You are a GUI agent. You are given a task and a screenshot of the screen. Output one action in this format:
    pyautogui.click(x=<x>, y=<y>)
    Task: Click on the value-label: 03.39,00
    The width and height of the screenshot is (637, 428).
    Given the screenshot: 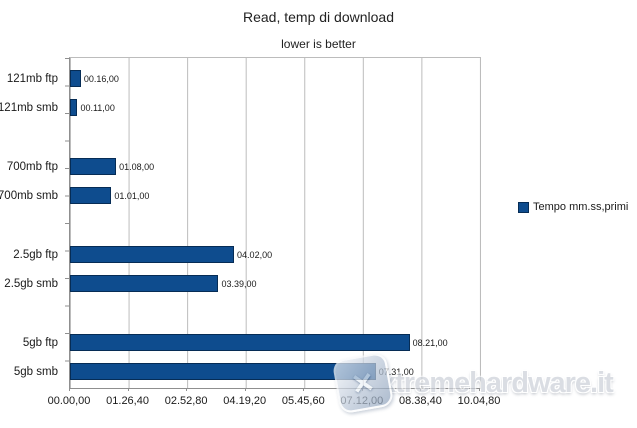 What is the action you would take?
    pyautogui.click(x=239, y=283)
    